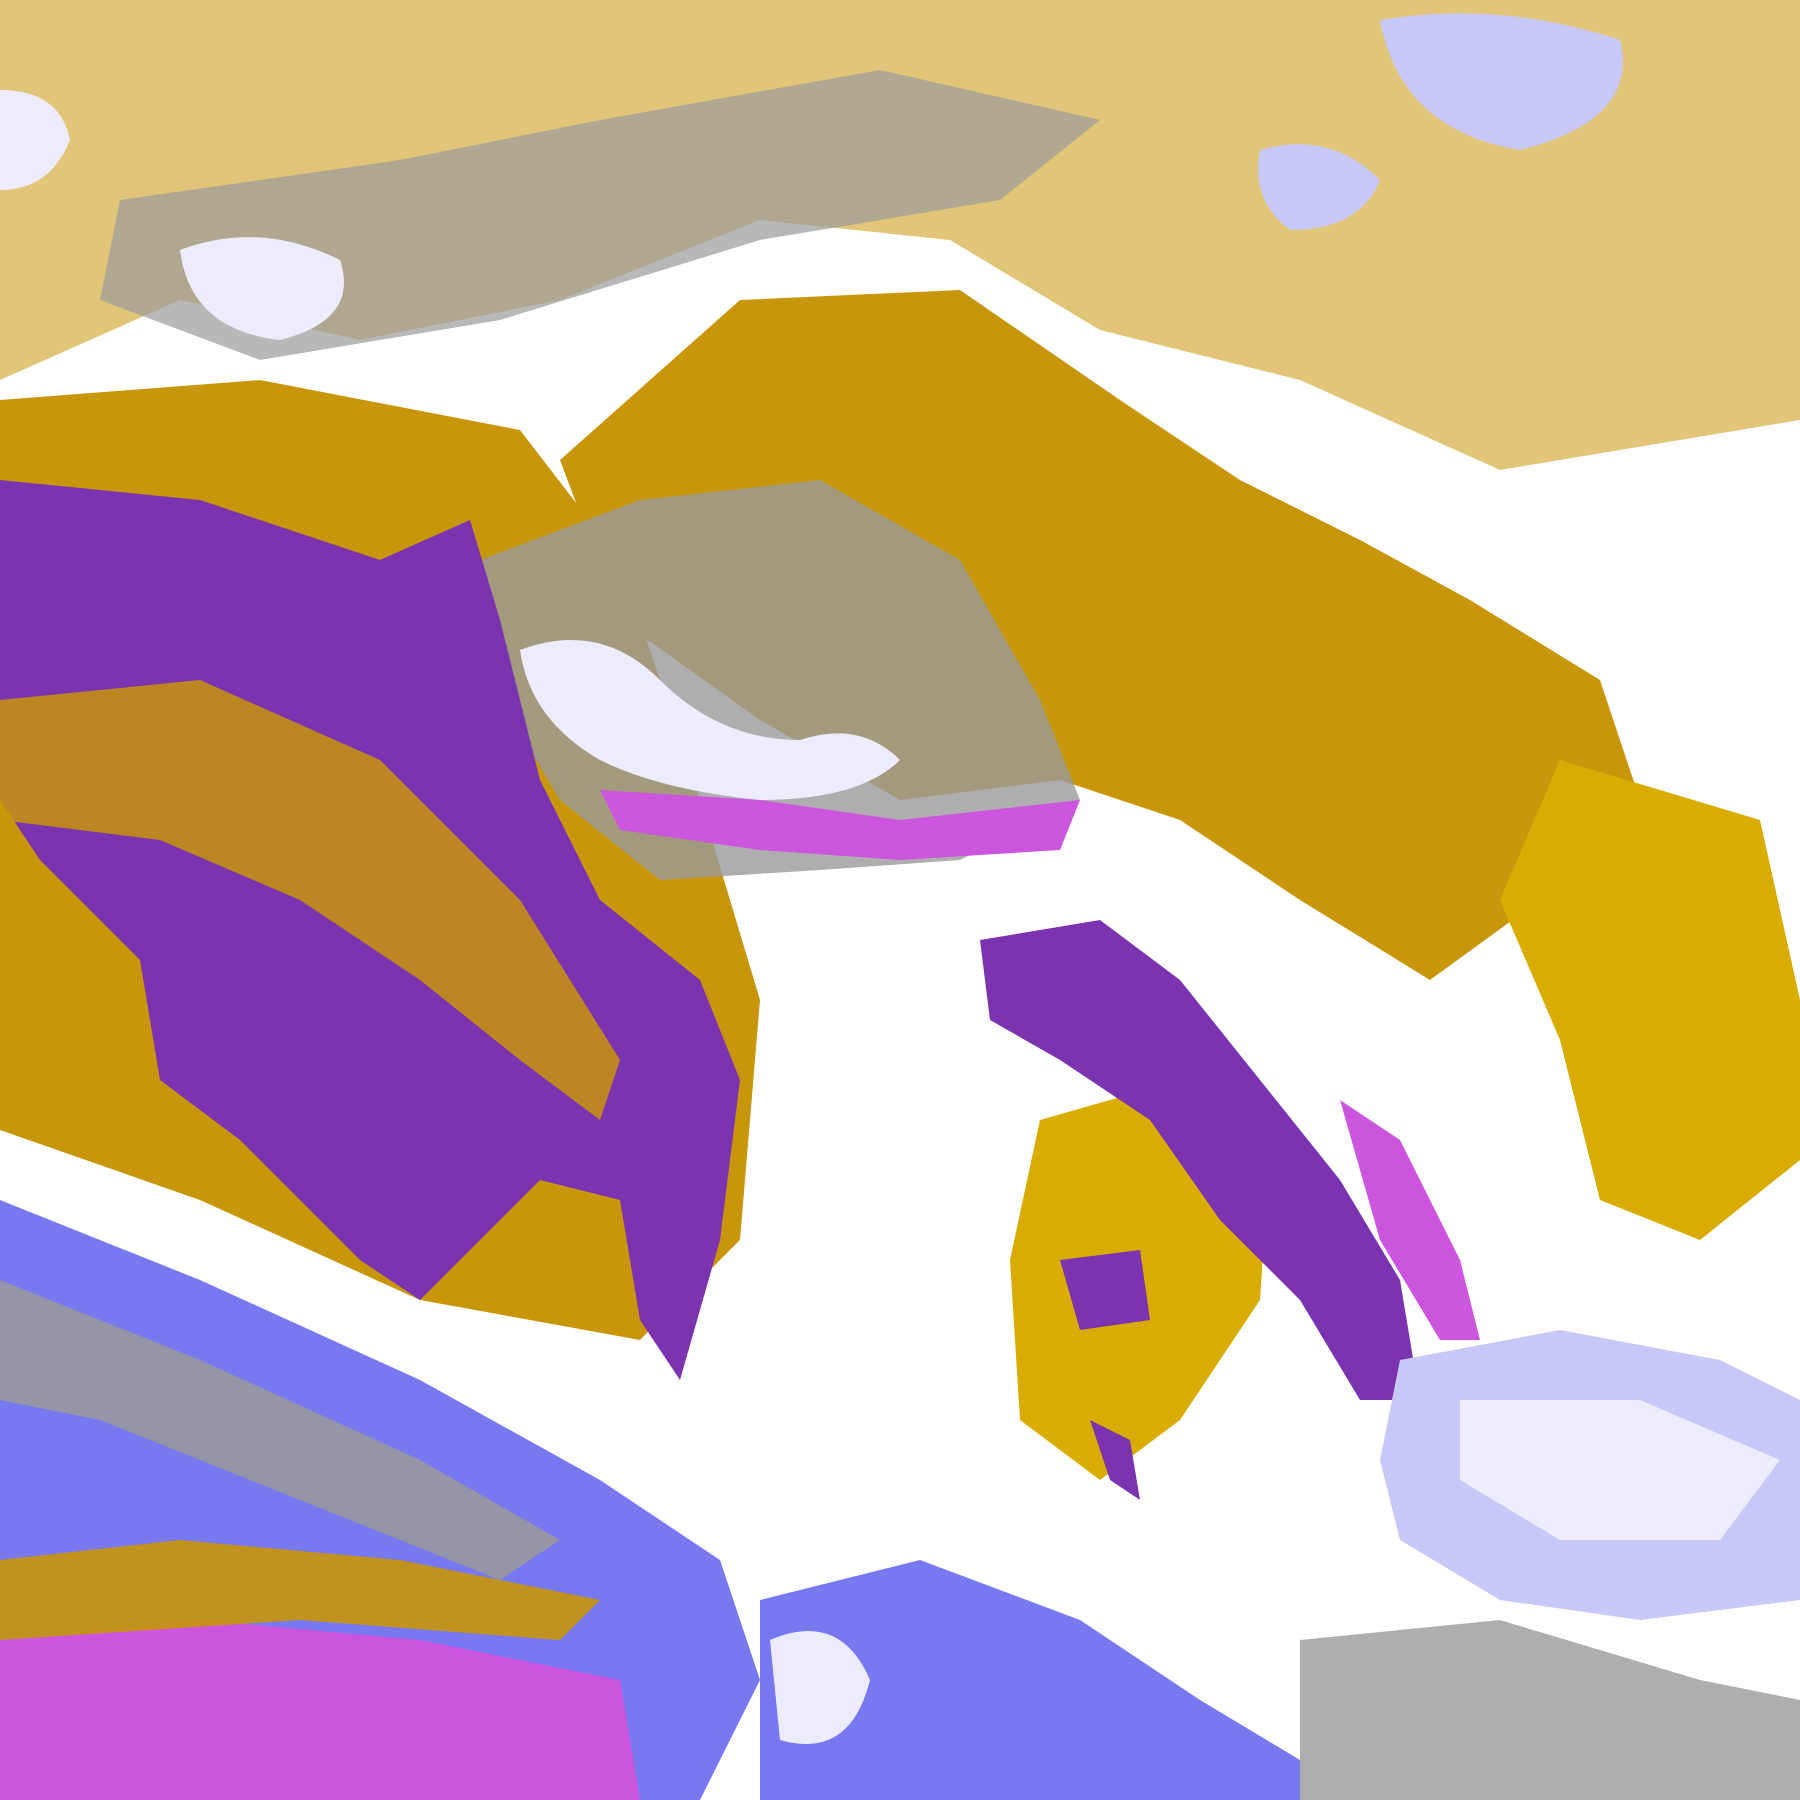 The width and height of the screenshot is (1800, 1800). What do you see at coordinates (300, 1590) in the screenshot?
I see `gold-band-southwest` at bounding box center [300, 1590].